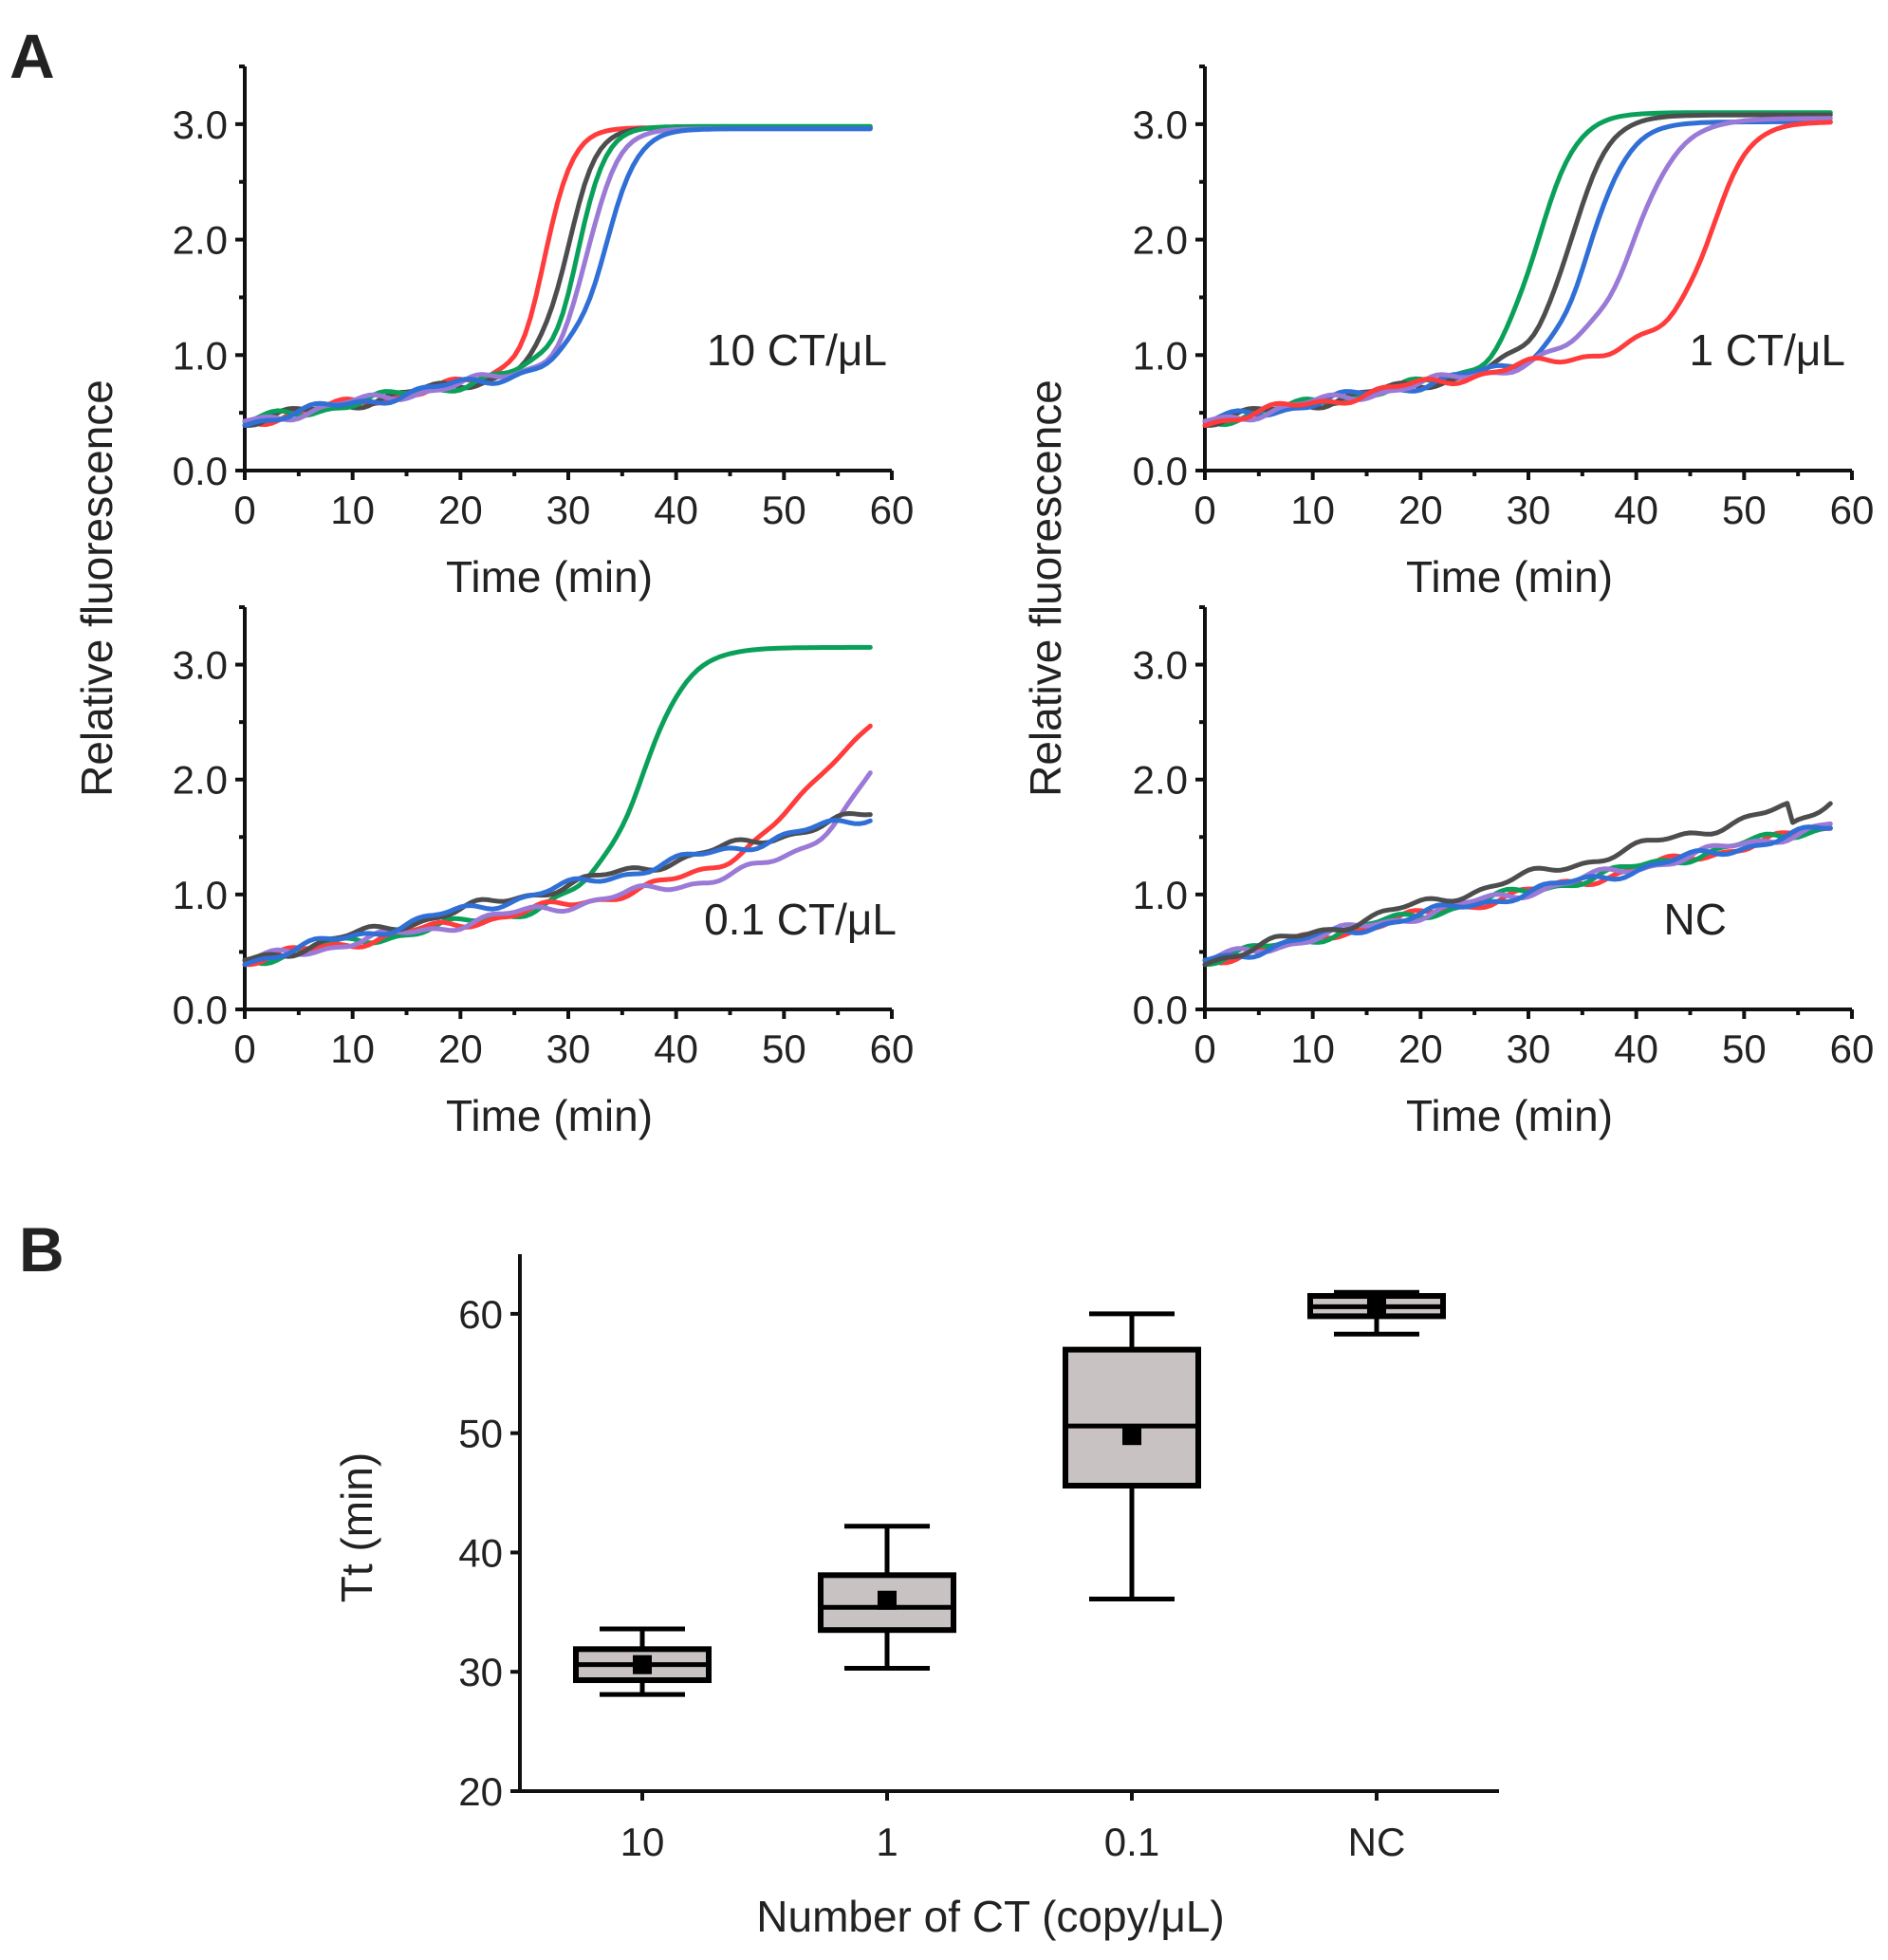 Image resolution: width=1888 pixels, height=1960 pixels. Describe the element at coordinates (797, 350) in the screenshot. I see `concentration-annotation: 10 CT/μL` at that location.